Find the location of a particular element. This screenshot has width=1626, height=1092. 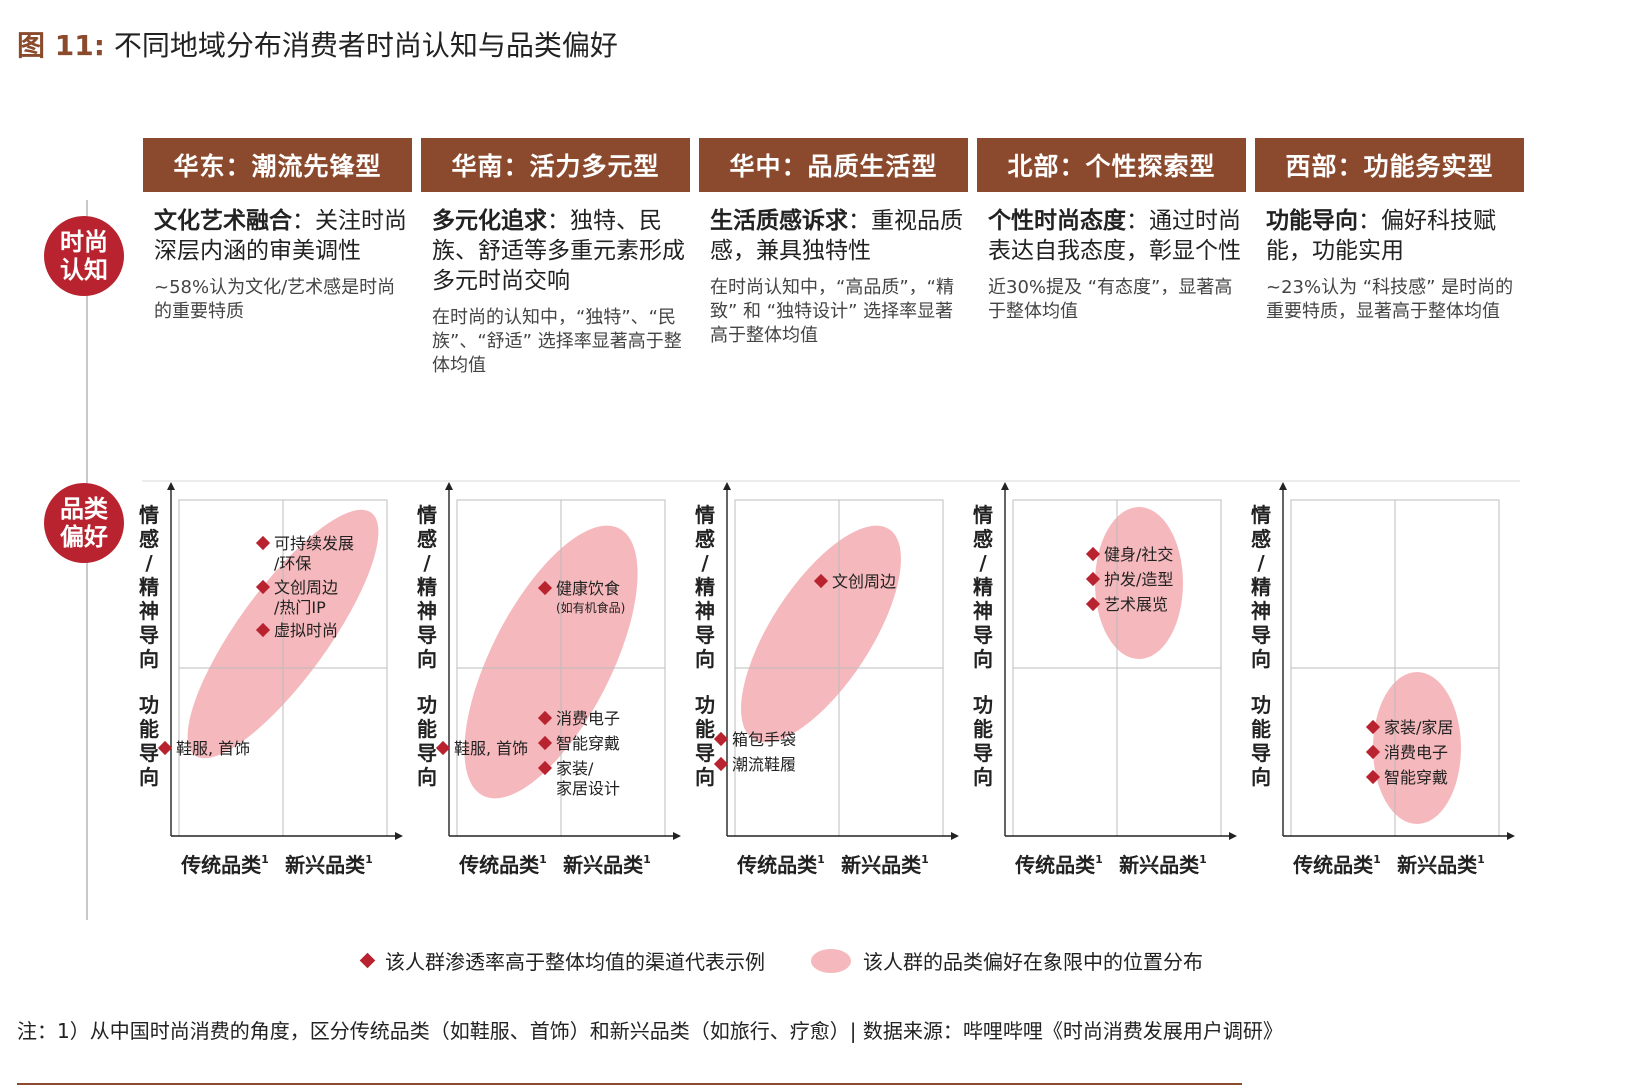

column-desc: ：偏好科技赋能，功能实用 is located at coordinates (1381, 236).